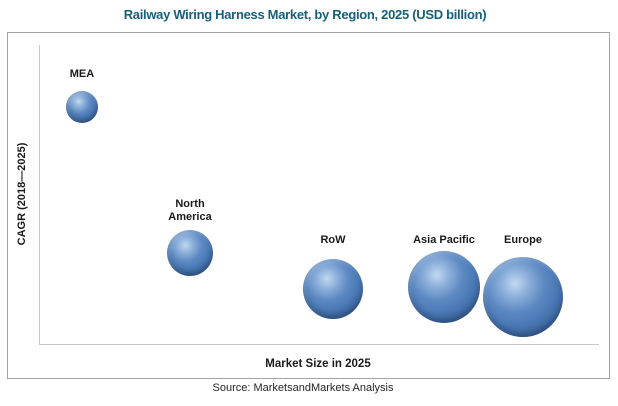 This screenshot has width=618, height=406. I want to click on x-axis-line, so click(319, 344).